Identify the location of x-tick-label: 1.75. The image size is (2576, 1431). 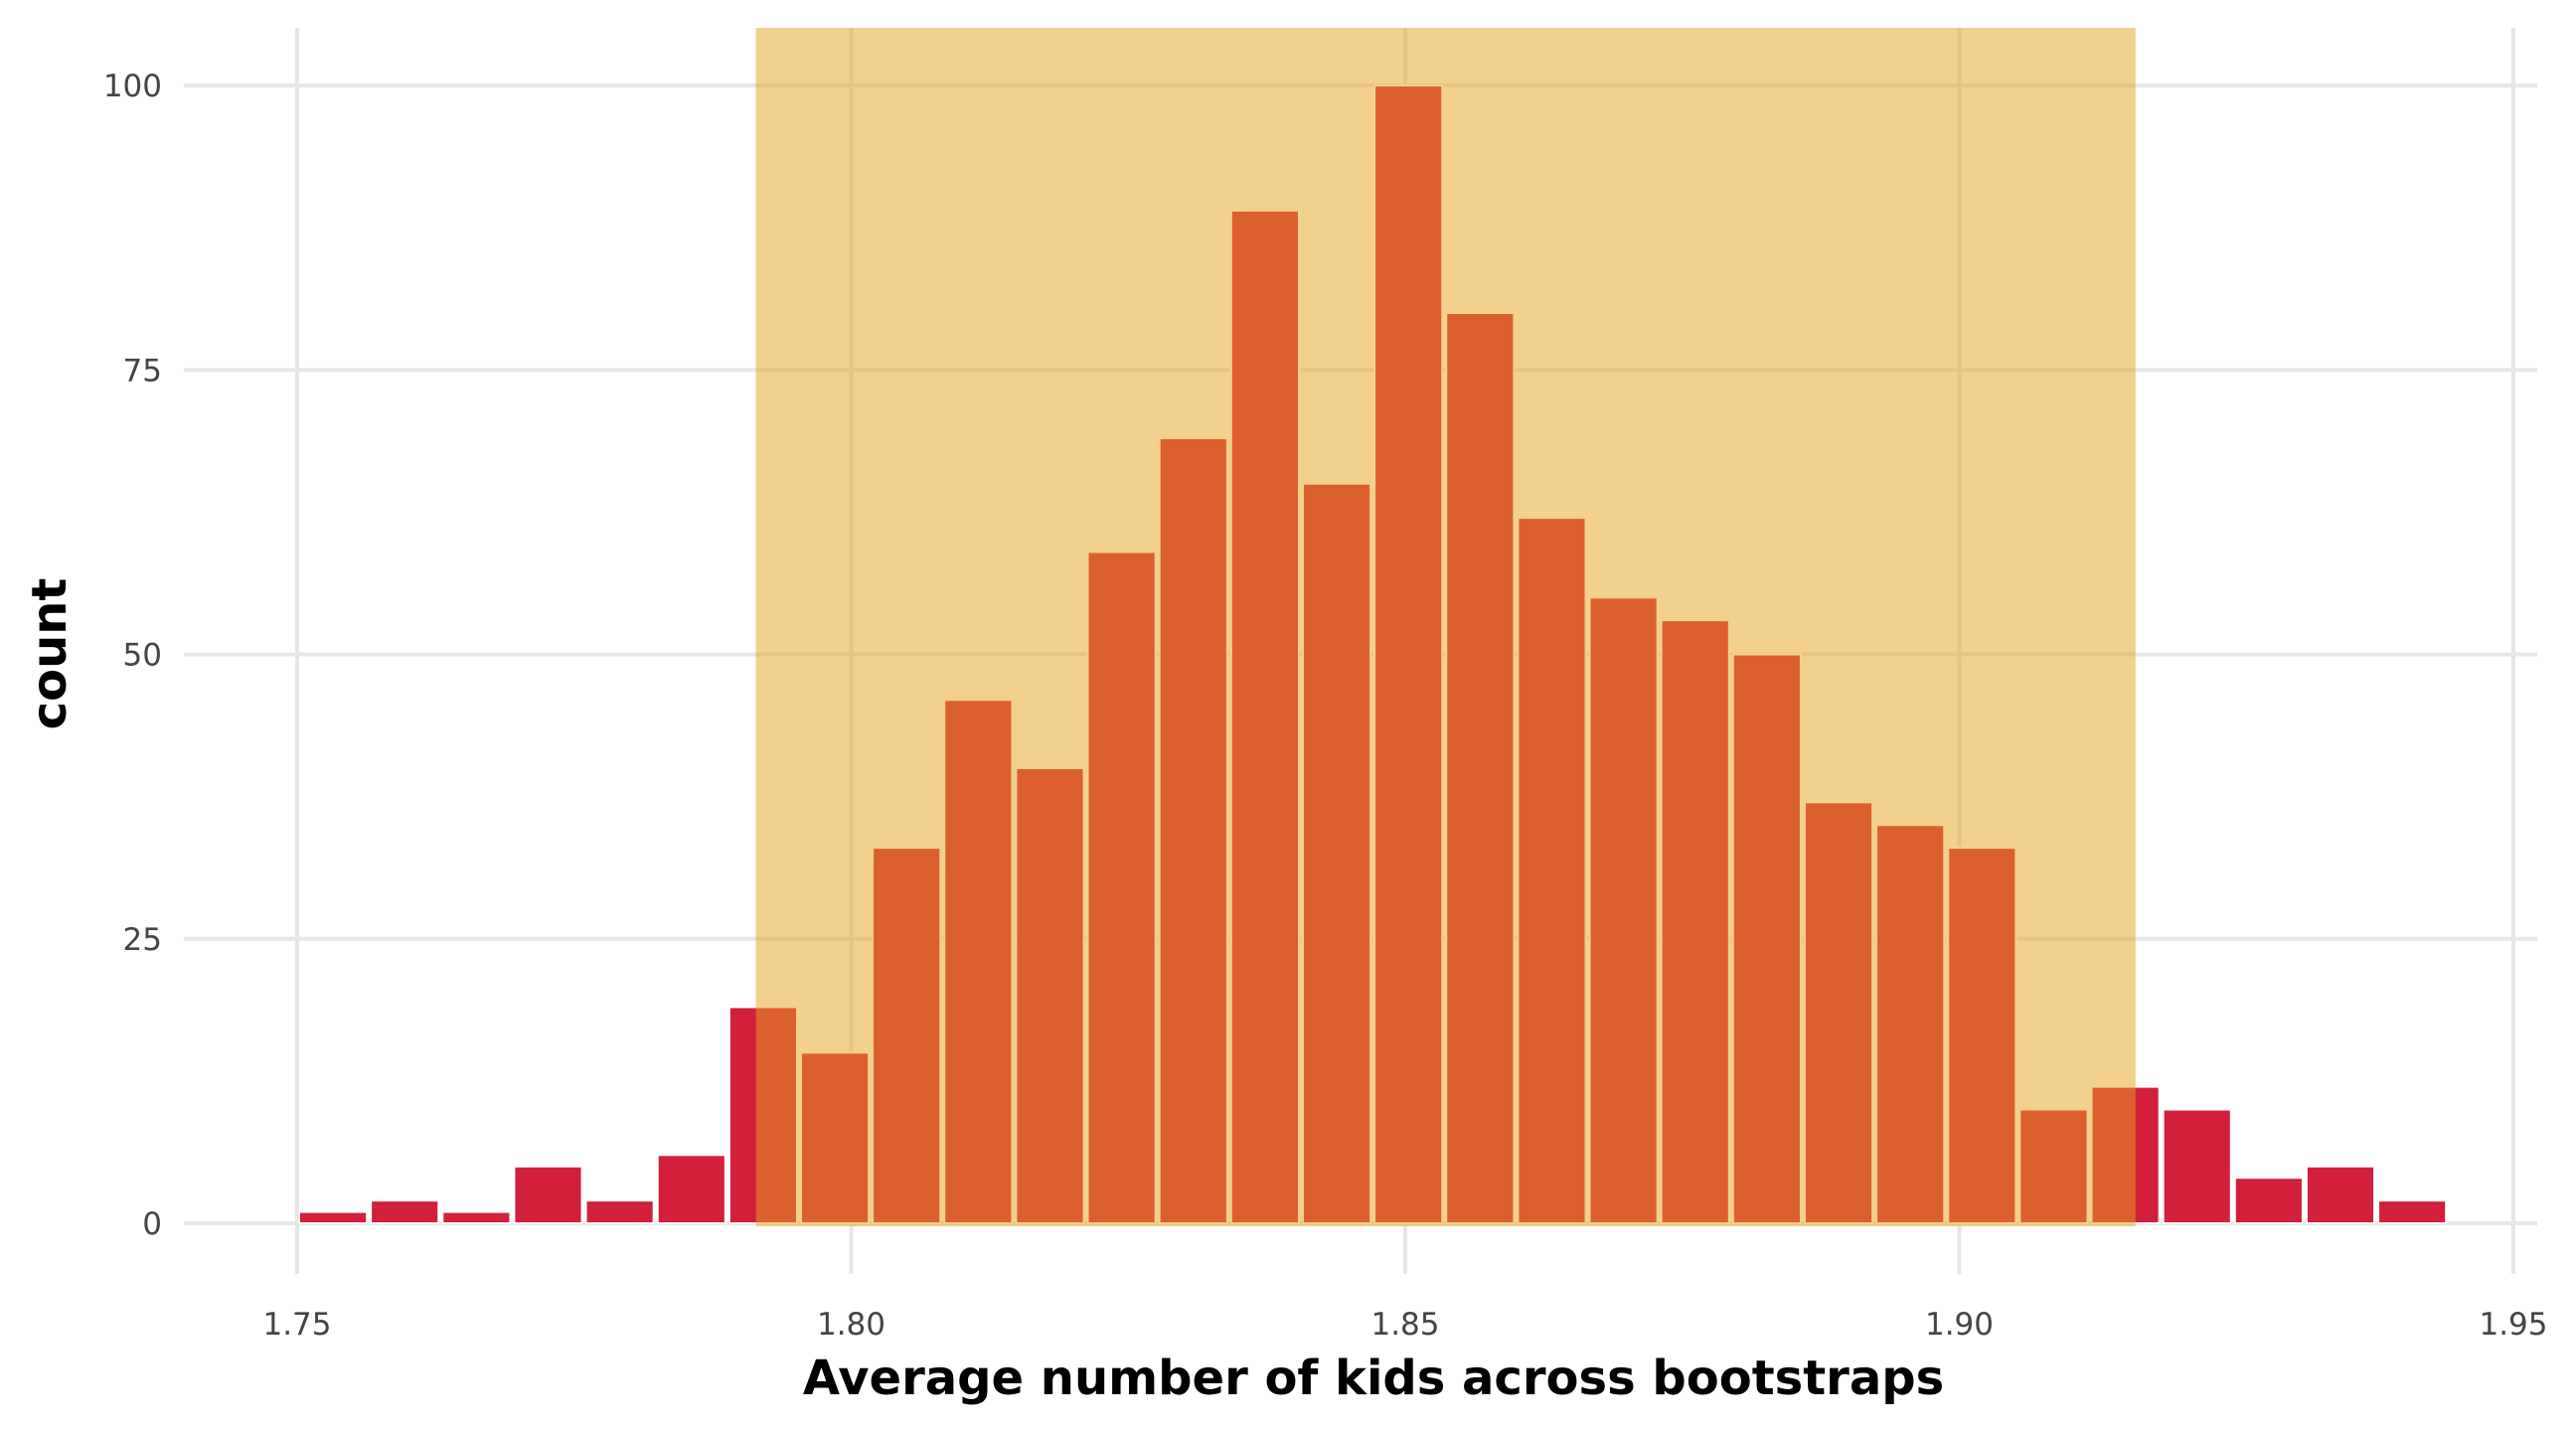
(296, 1325).